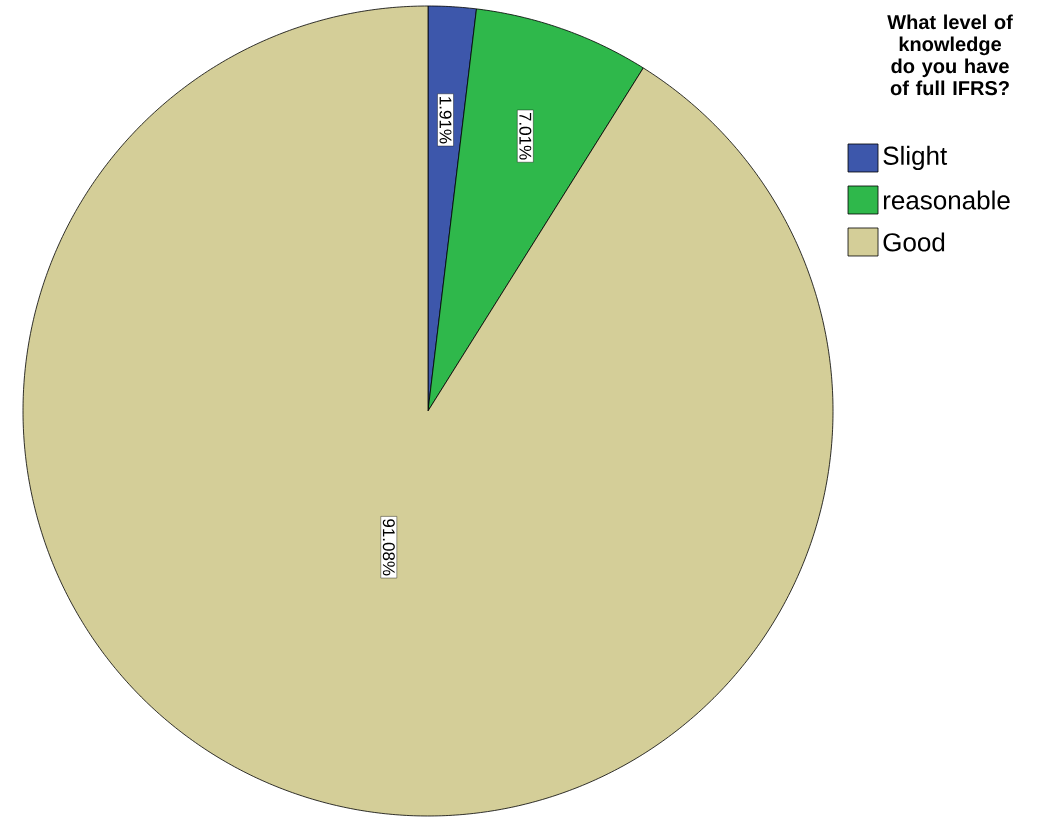  I want to click on legend-title: What level of knowledge do you have of full IFRS?, so click(950, 55).